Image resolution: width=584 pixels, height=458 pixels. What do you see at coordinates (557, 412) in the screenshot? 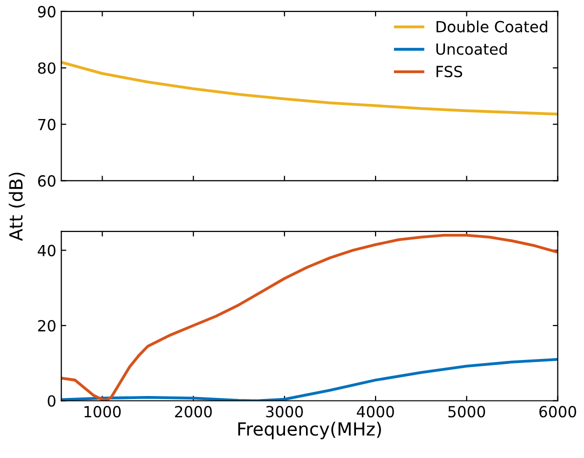
I see `x-tick-label: 6000` at bounding box center [557, 412].